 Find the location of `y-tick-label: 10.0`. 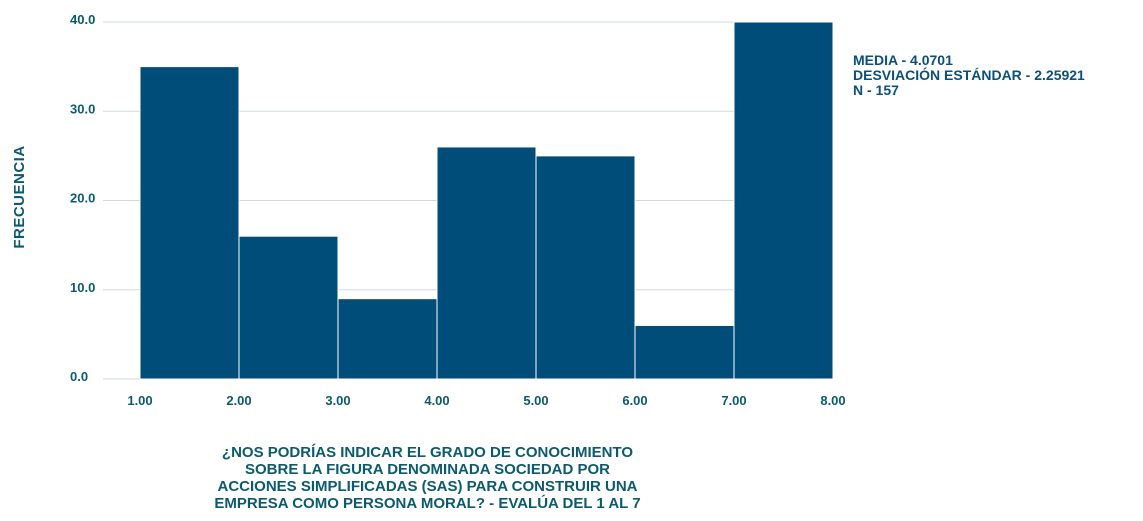

y-tick-label: 10.0 is located at coordinates (82, 287).